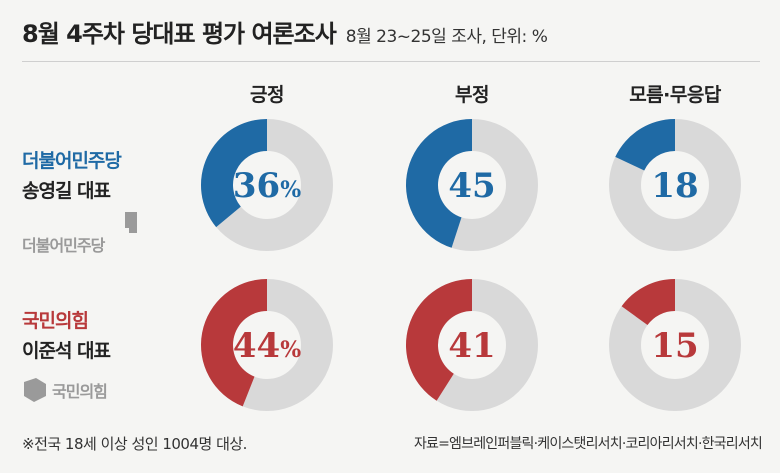  I want to click on donut-value-label-democratic-no-answer: 18, so click(674, 186).